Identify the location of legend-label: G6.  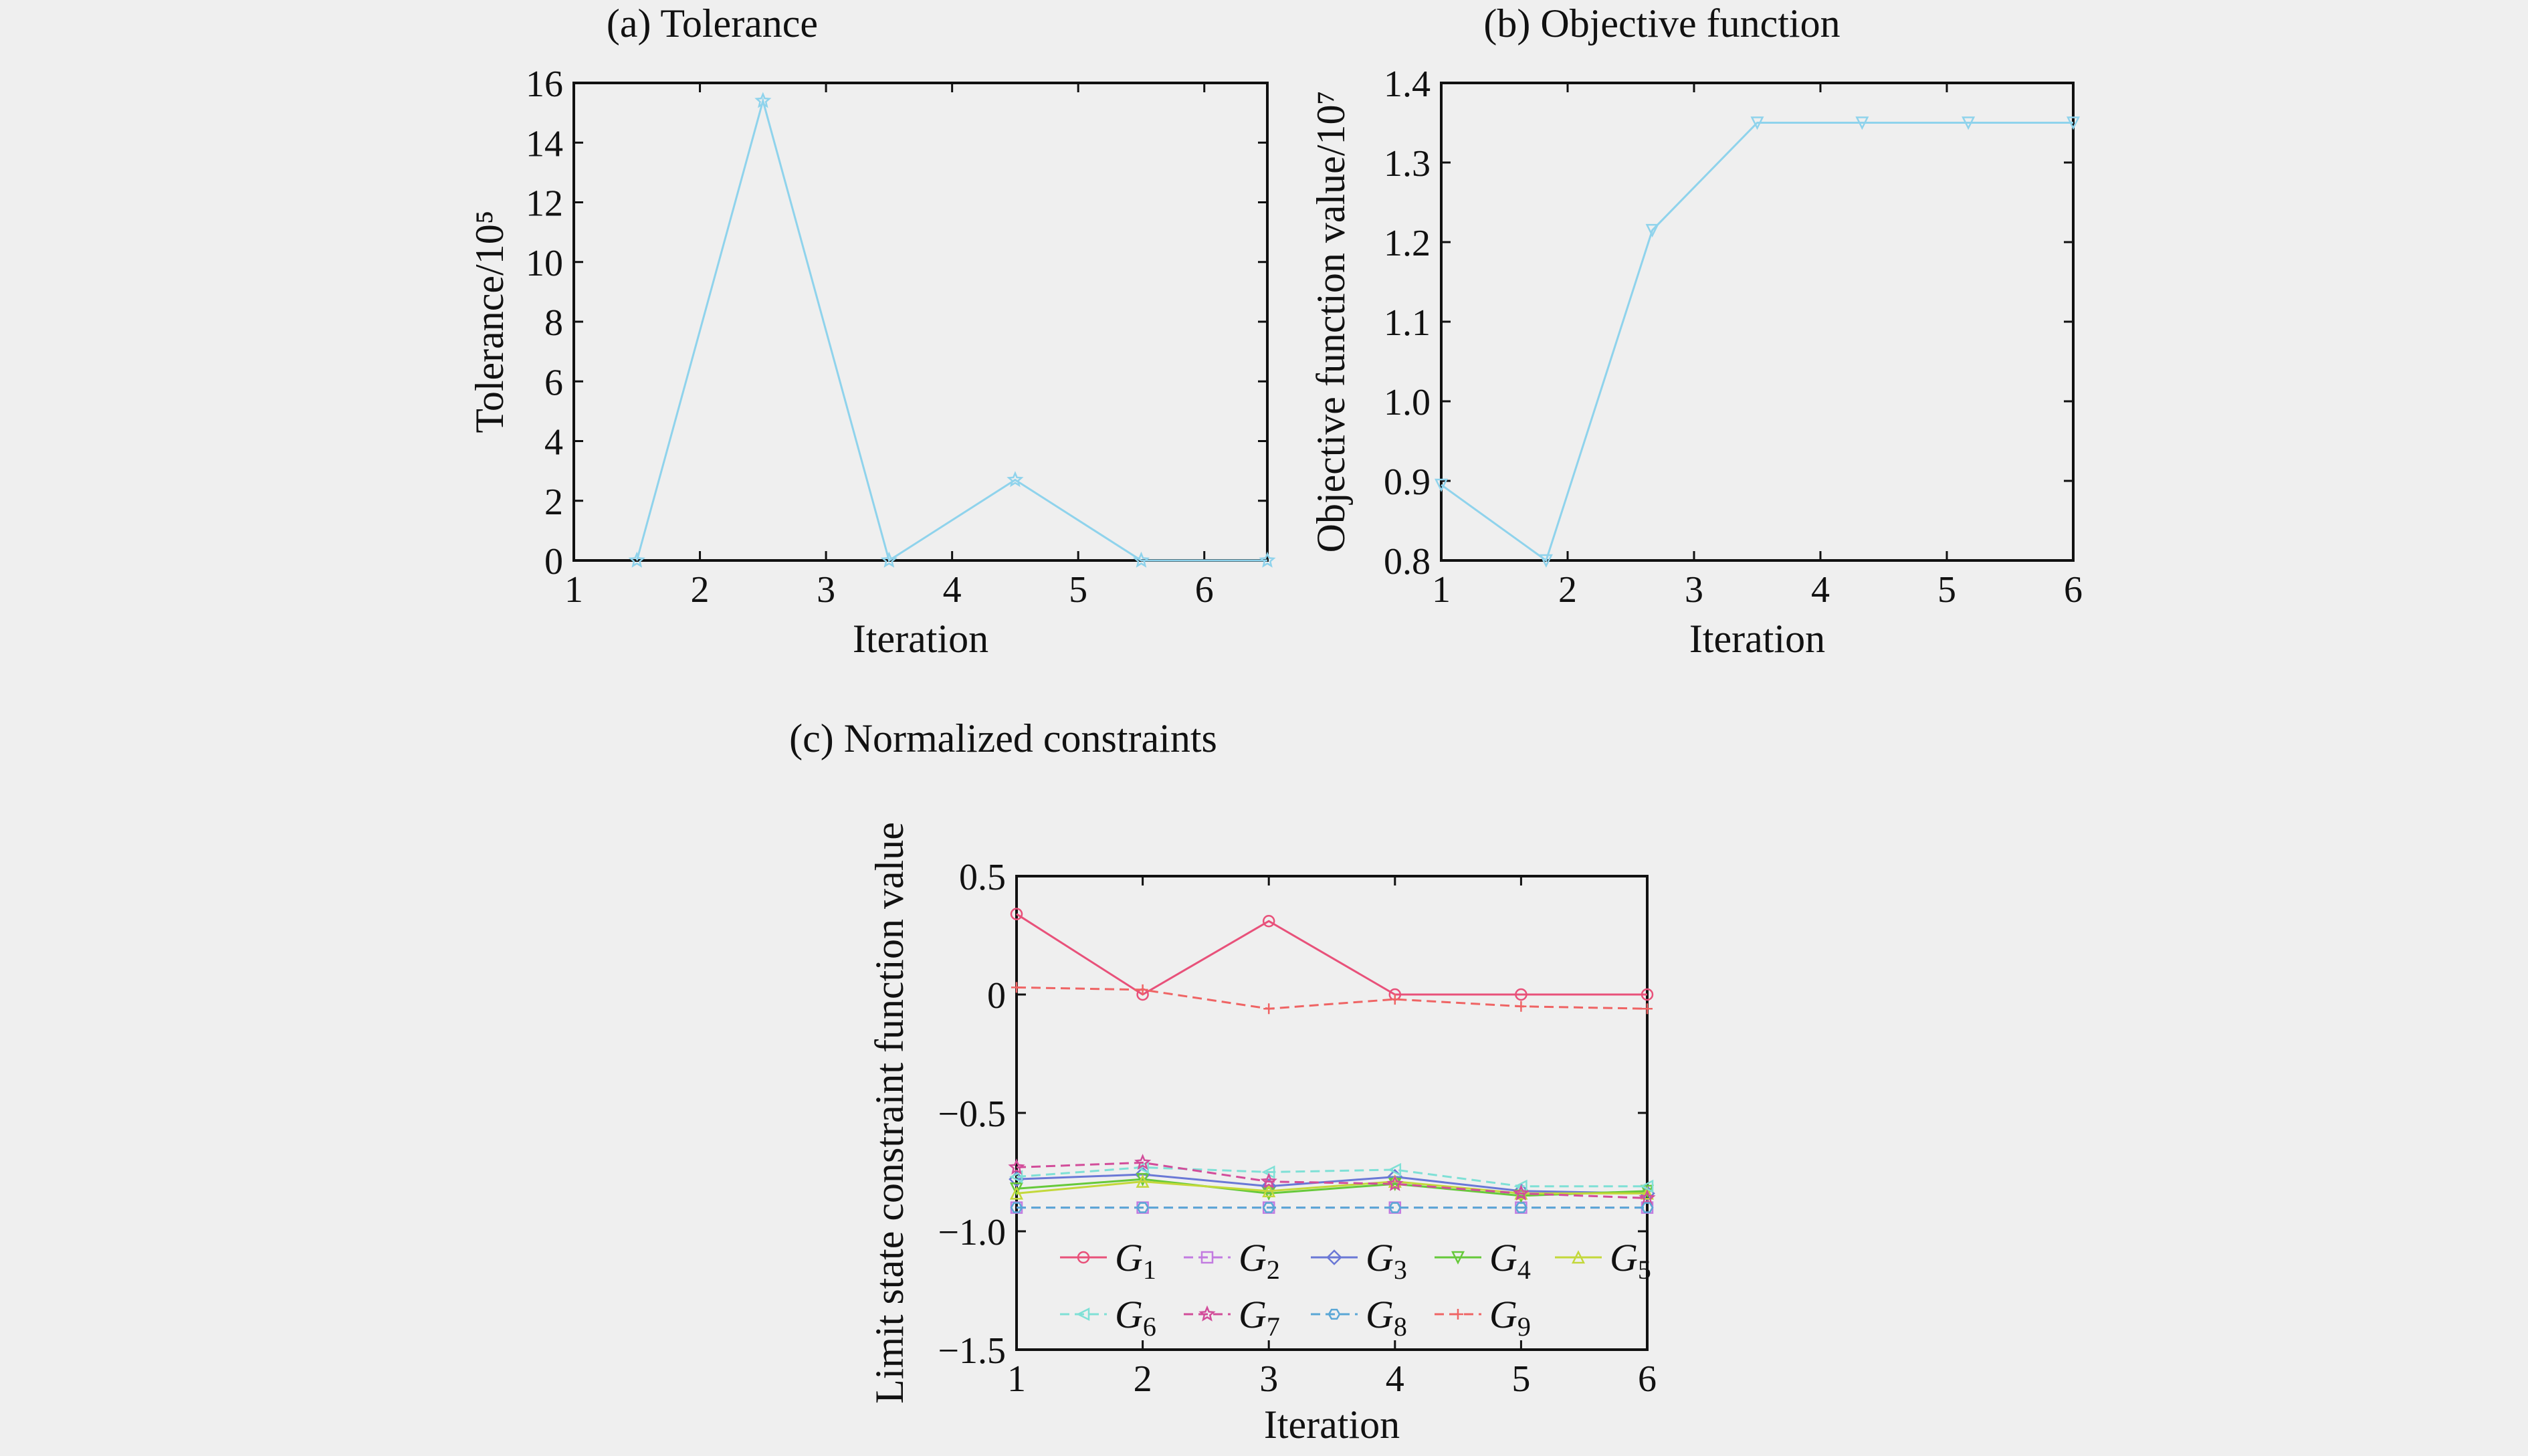
(1135, 1317).